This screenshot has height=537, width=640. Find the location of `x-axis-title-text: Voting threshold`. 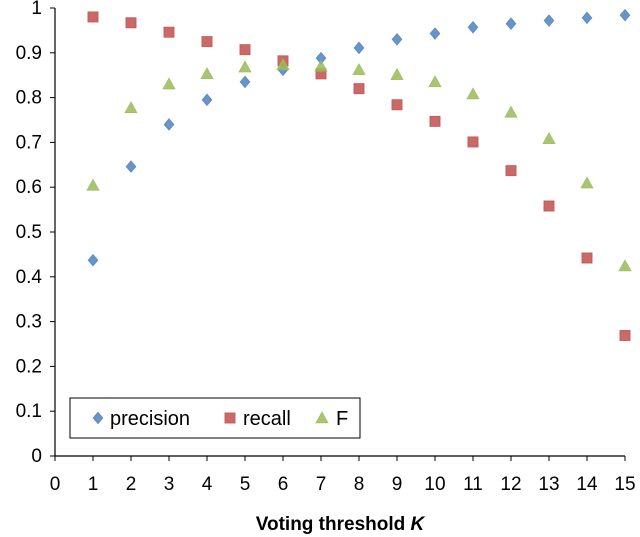

x-axis-title-text: Voting threshold is located at coordinates (331, 524).